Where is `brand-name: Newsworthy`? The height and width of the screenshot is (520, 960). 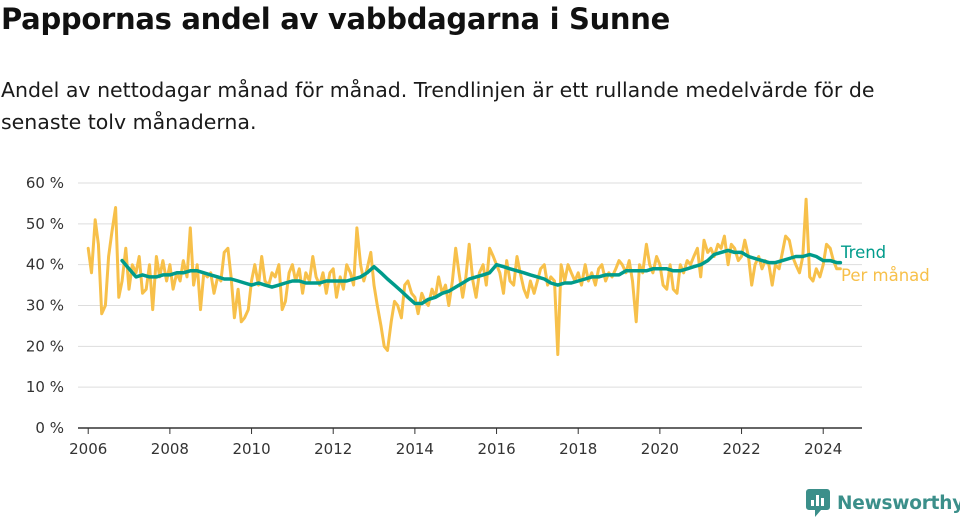
brand-name: Newsworthy is located at coordinates (898, 503).